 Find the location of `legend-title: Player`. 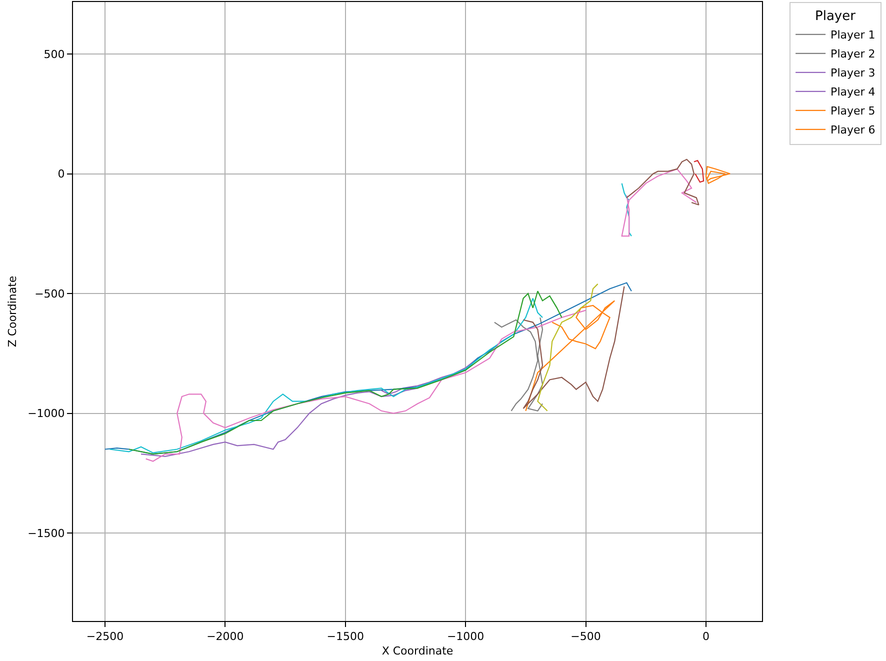

legend-title: Player is located at coordinates (835, 16).